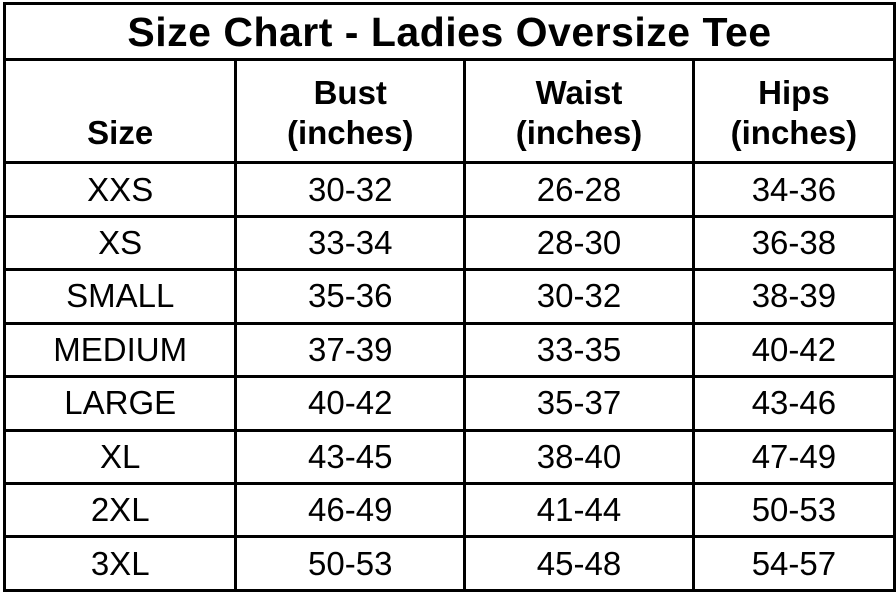  Describe the element at coordinates (579, 350) in the screenshot. I see `waist-cell: 33-35` at that location.